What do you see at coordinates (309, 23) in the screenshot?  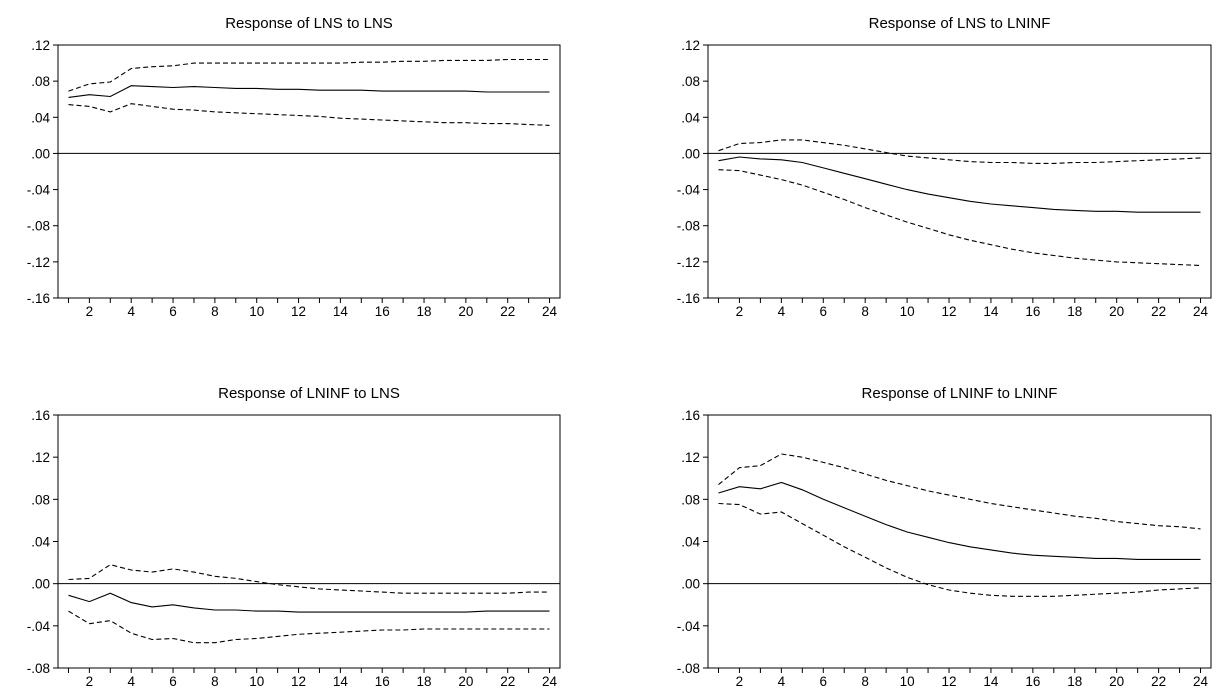 I see `chart-title: Response of LNS to LNS` at bounding box center [309, 23].